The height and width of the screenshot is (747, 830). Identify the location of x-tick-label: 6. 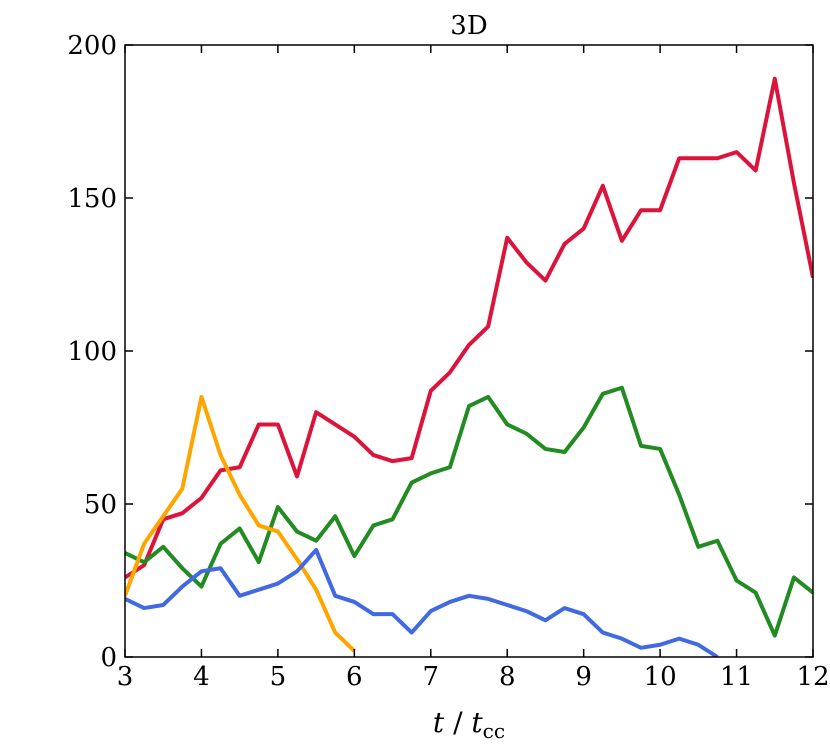
(354, 677).